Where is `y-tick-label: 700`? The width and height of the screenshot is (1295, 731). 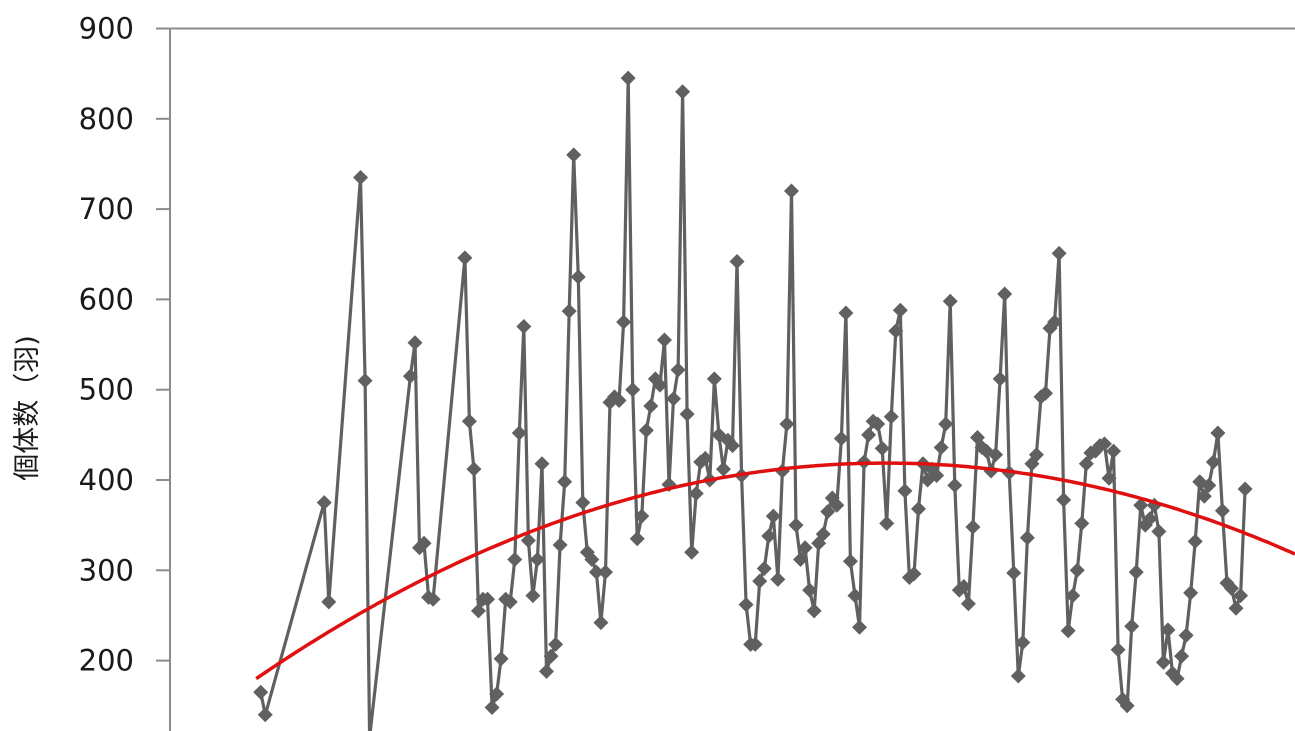
y-tick-label: 700 is located at coordinates (106, 209).